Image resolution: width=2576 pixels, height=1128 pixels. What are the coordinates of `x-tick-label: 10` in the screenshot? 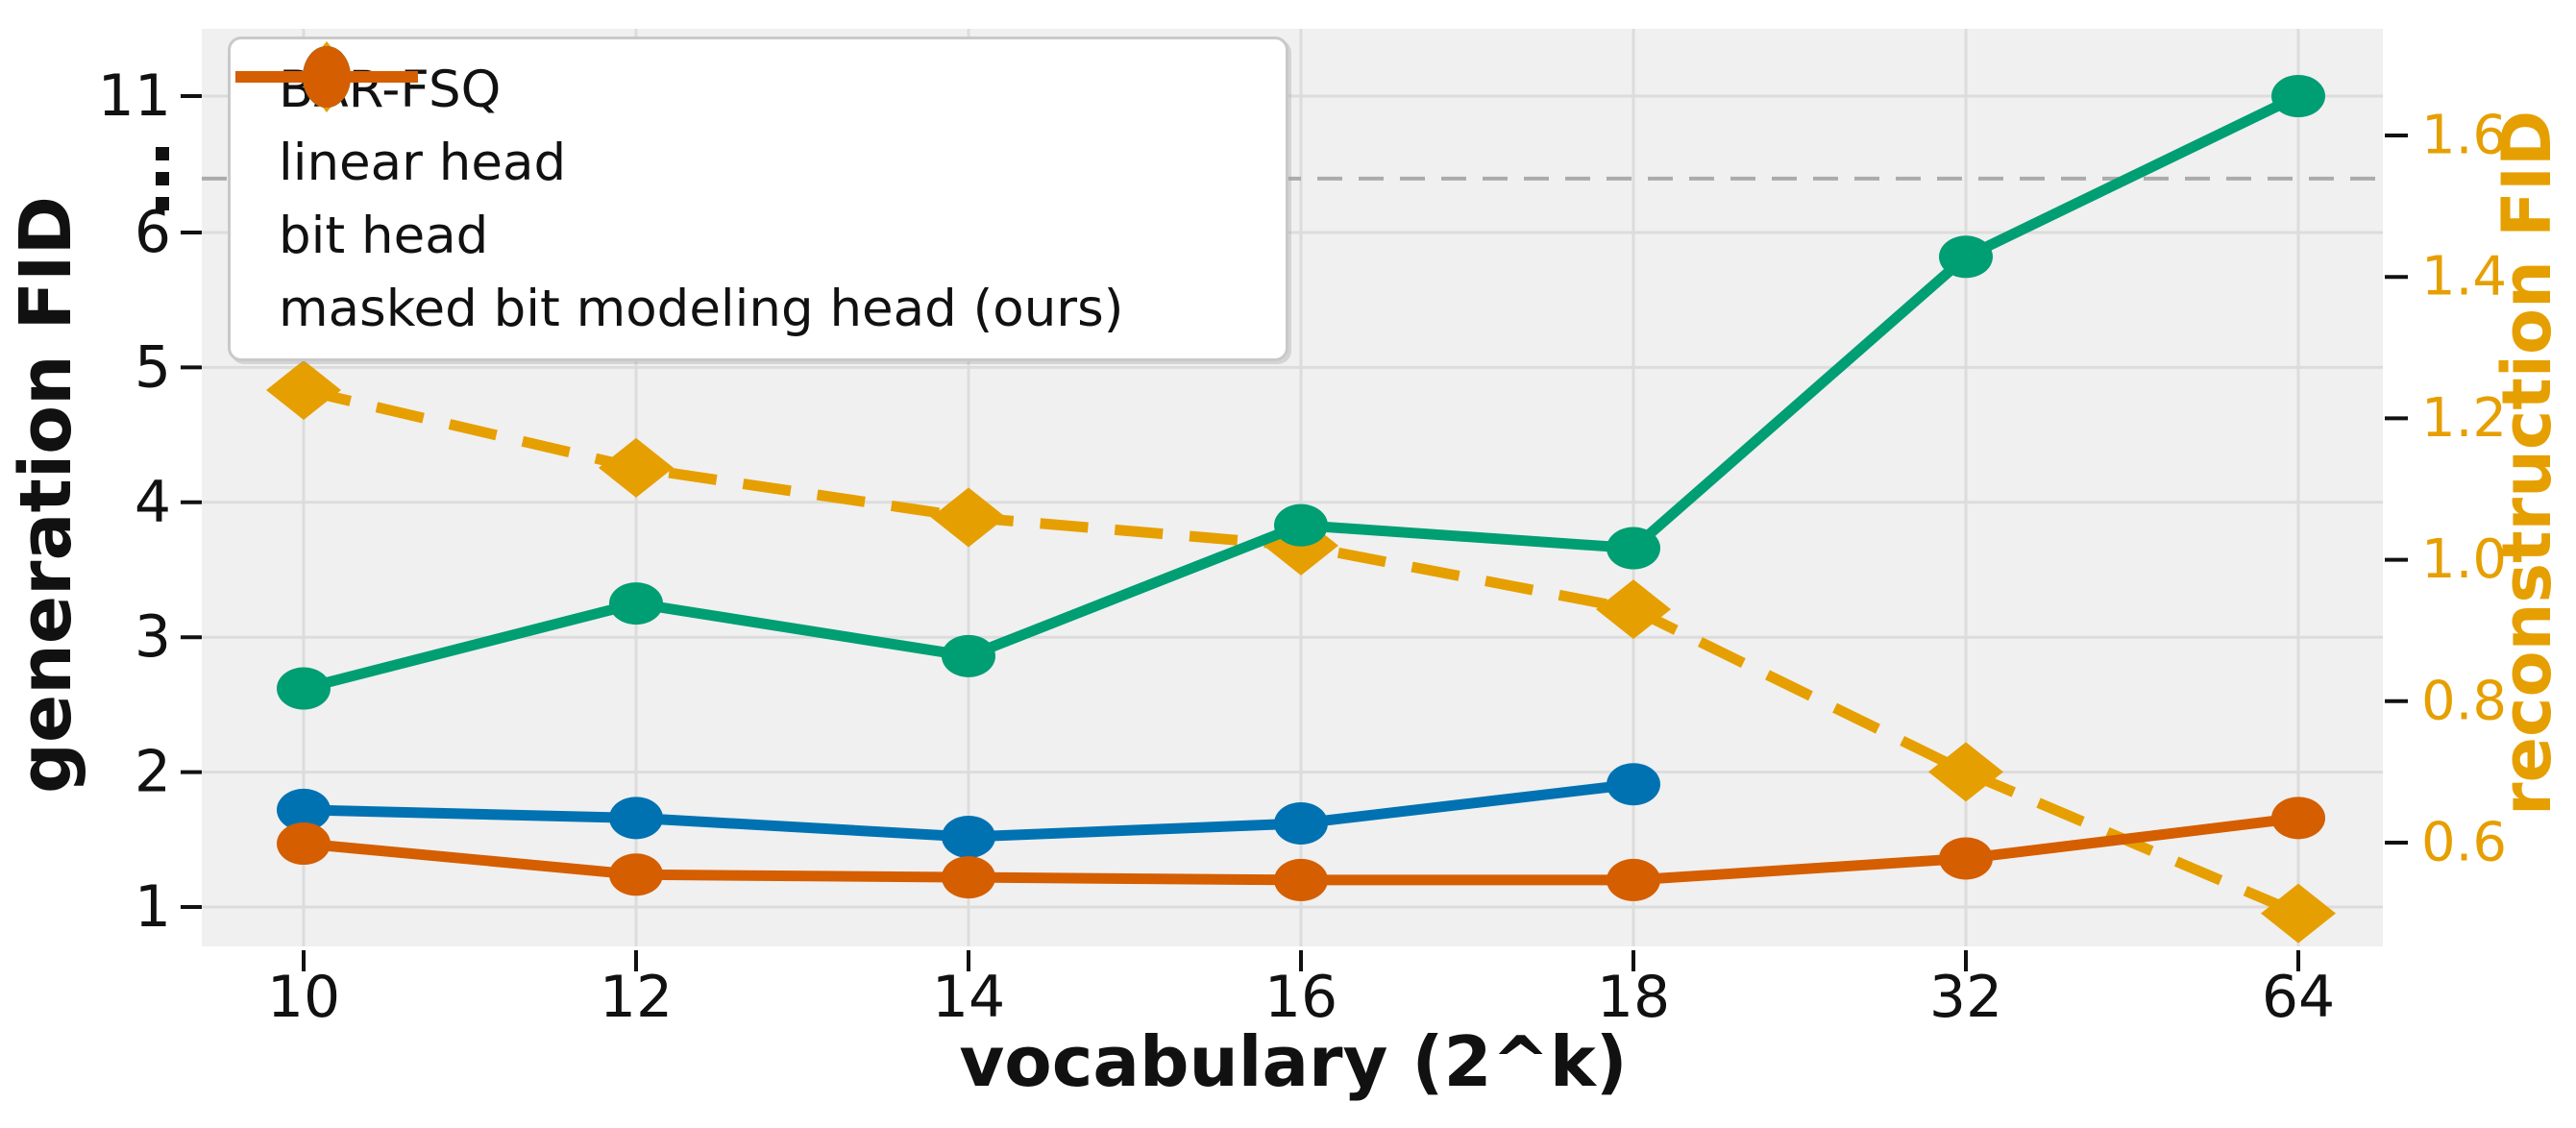 It's located at (303, 997).